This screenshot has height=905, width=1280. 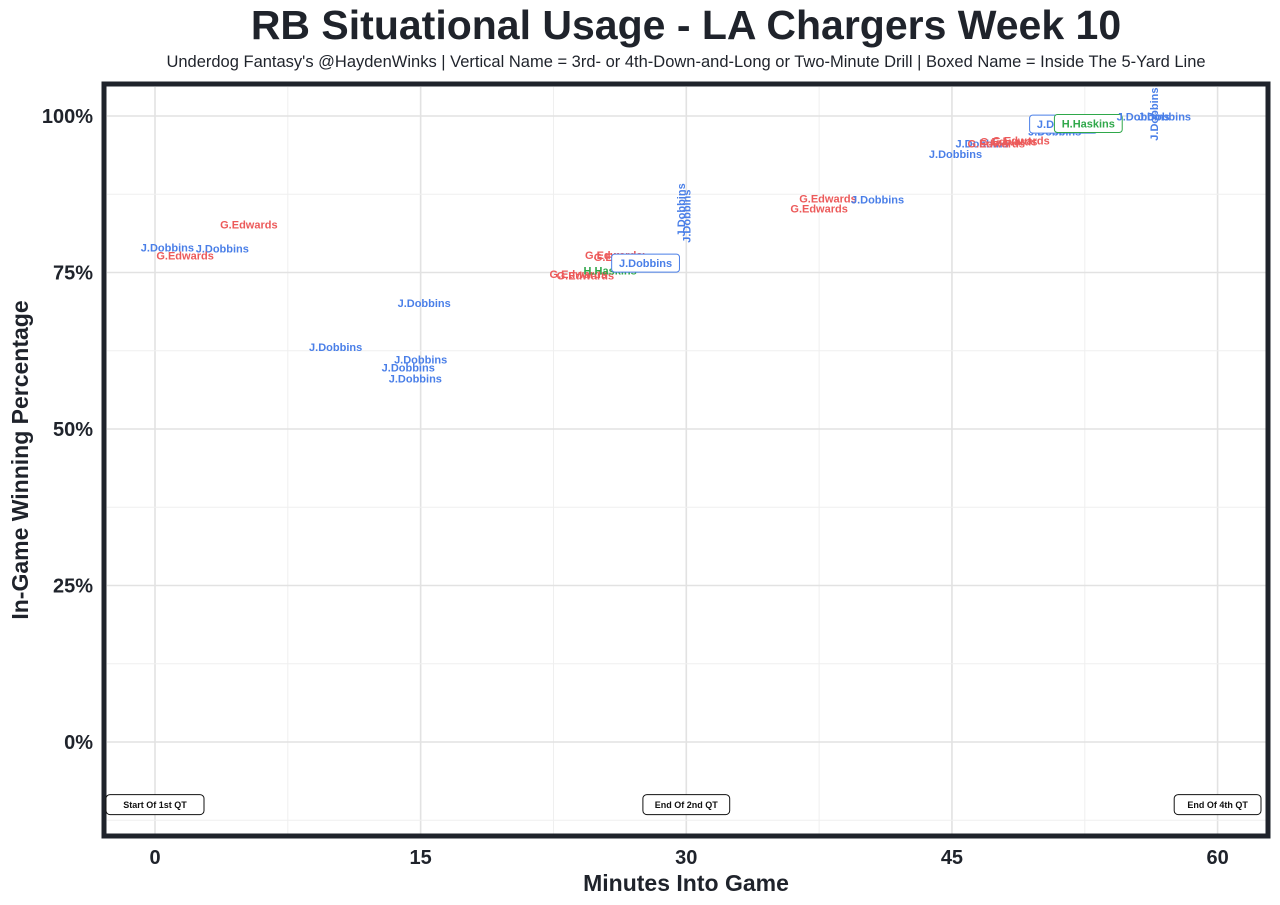 I want to click on x-tick-label: 30, so click(x=686, y=858).